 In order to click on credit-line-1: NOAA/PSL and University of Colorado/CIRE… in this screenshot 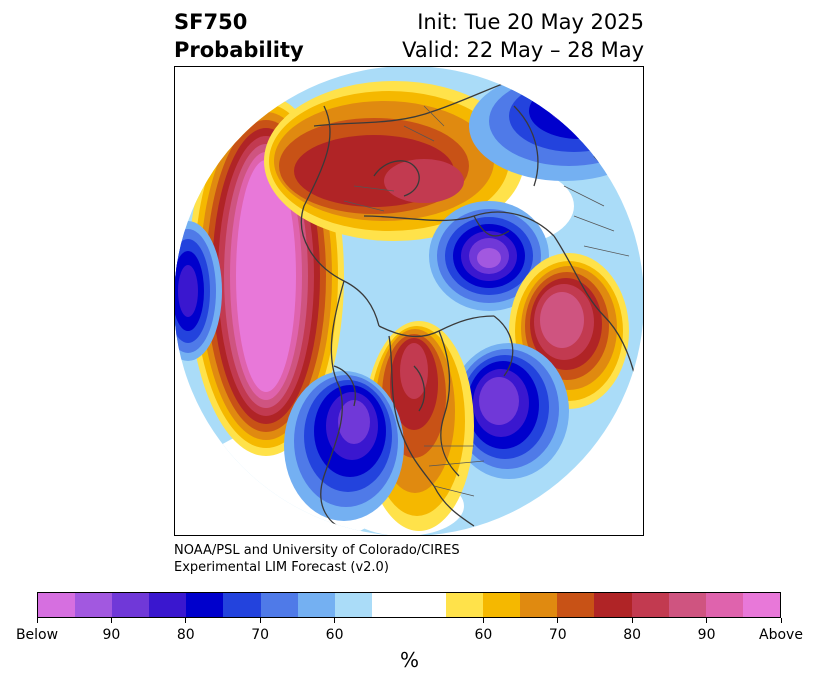, I will do `click(317, 550)`.